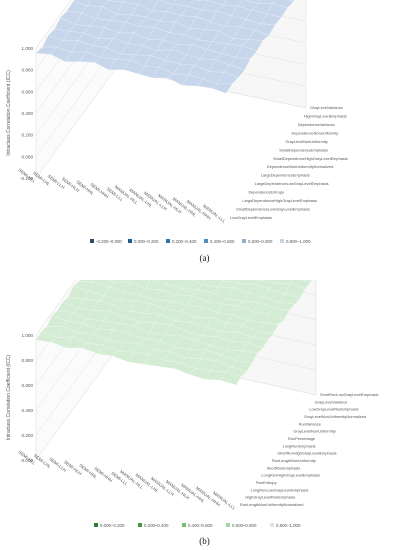 The height and width of the screenshot is (550, 409). I want to click on y-tick-label: GrayLevelNonUniformityNormalized, so click(335, 416).